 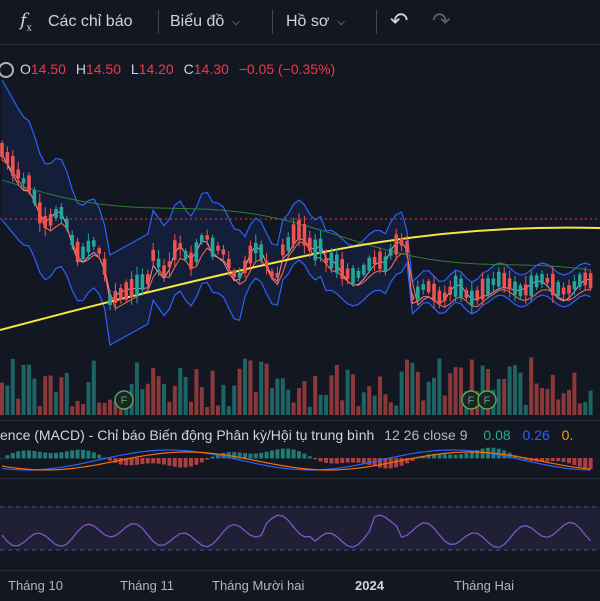 I want to click on chart-type-button: Biểu đồ ⌵, so click(x=205, y=22).